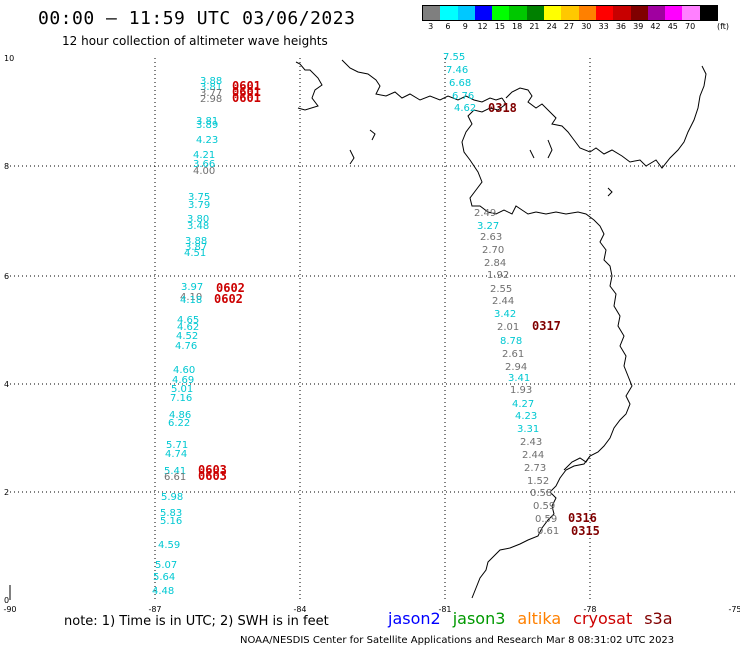 This screenshot has height=650, width=740. I want to click on legend-s3a: s3a, so click(658, 618).